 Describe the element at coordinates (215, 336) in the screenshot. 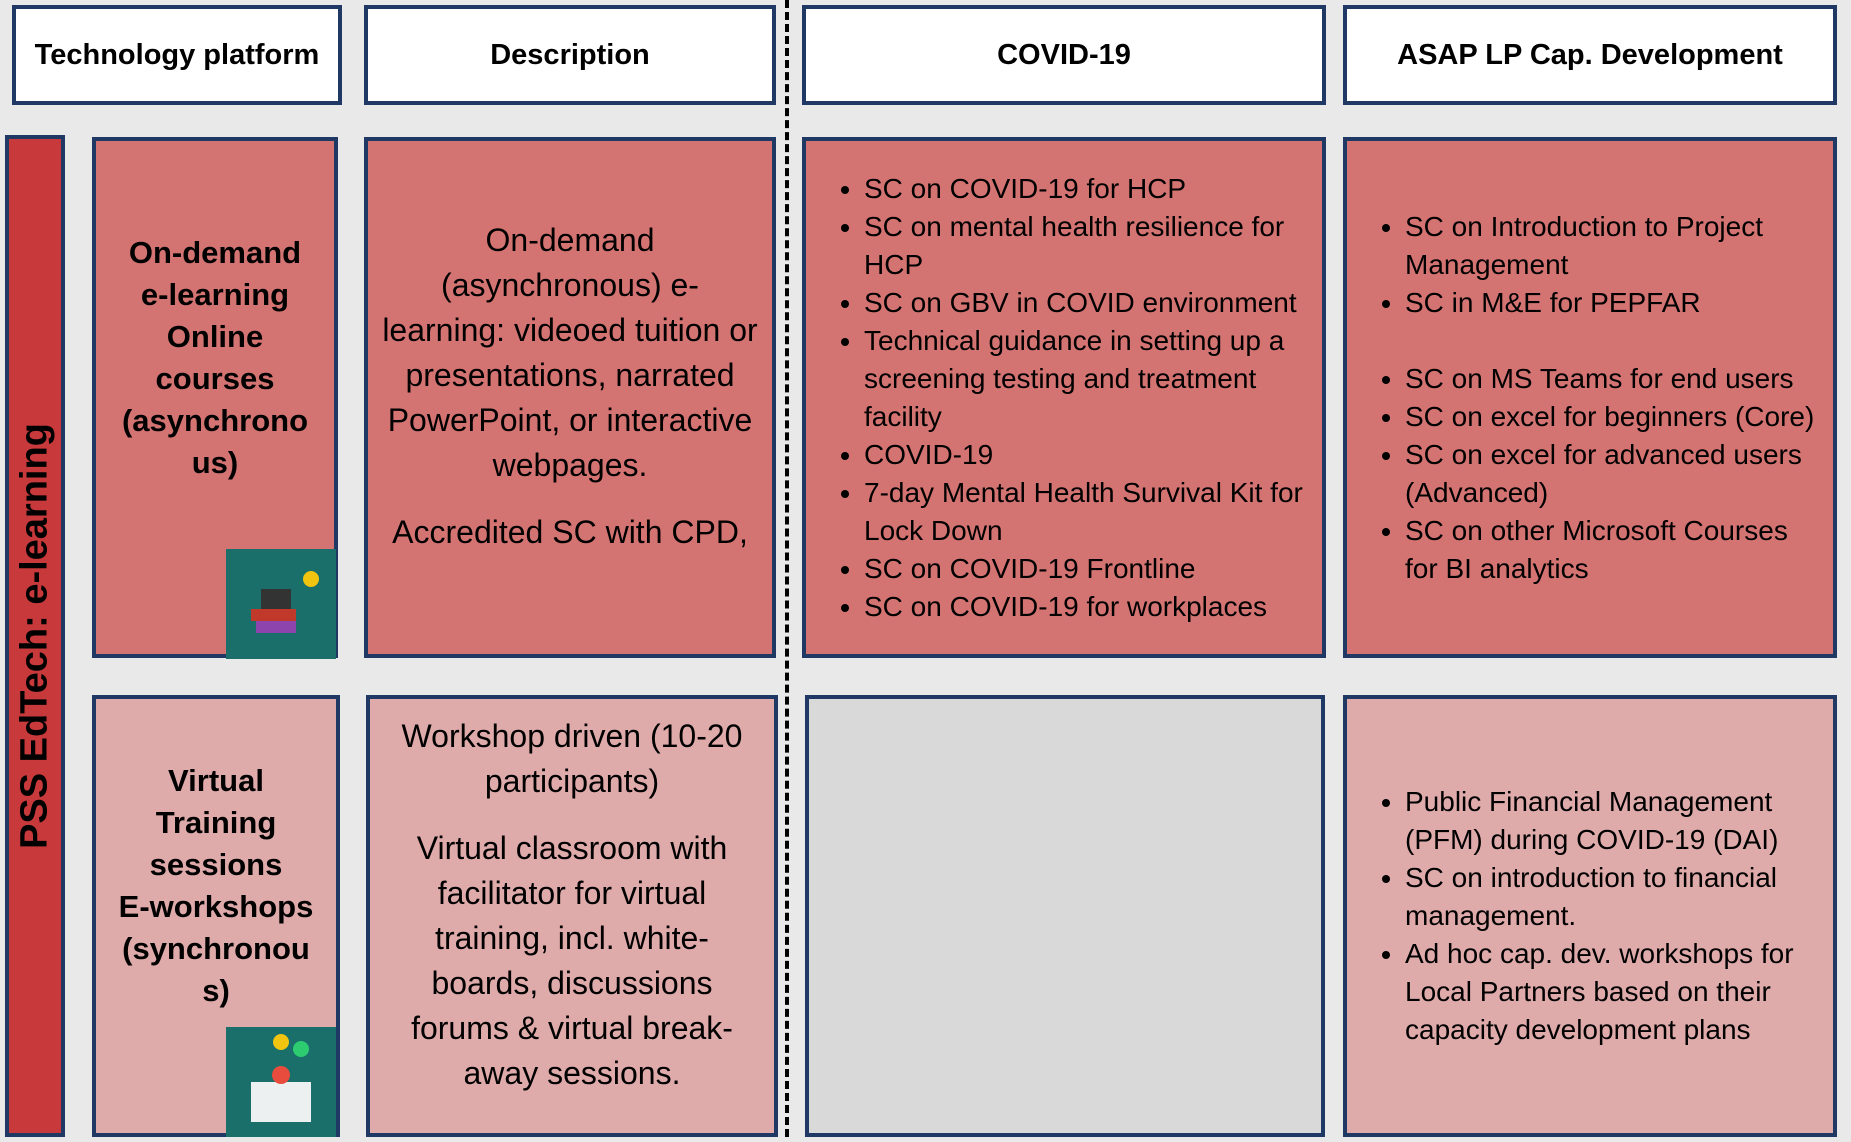

I see `platform-line: Online` at that location.